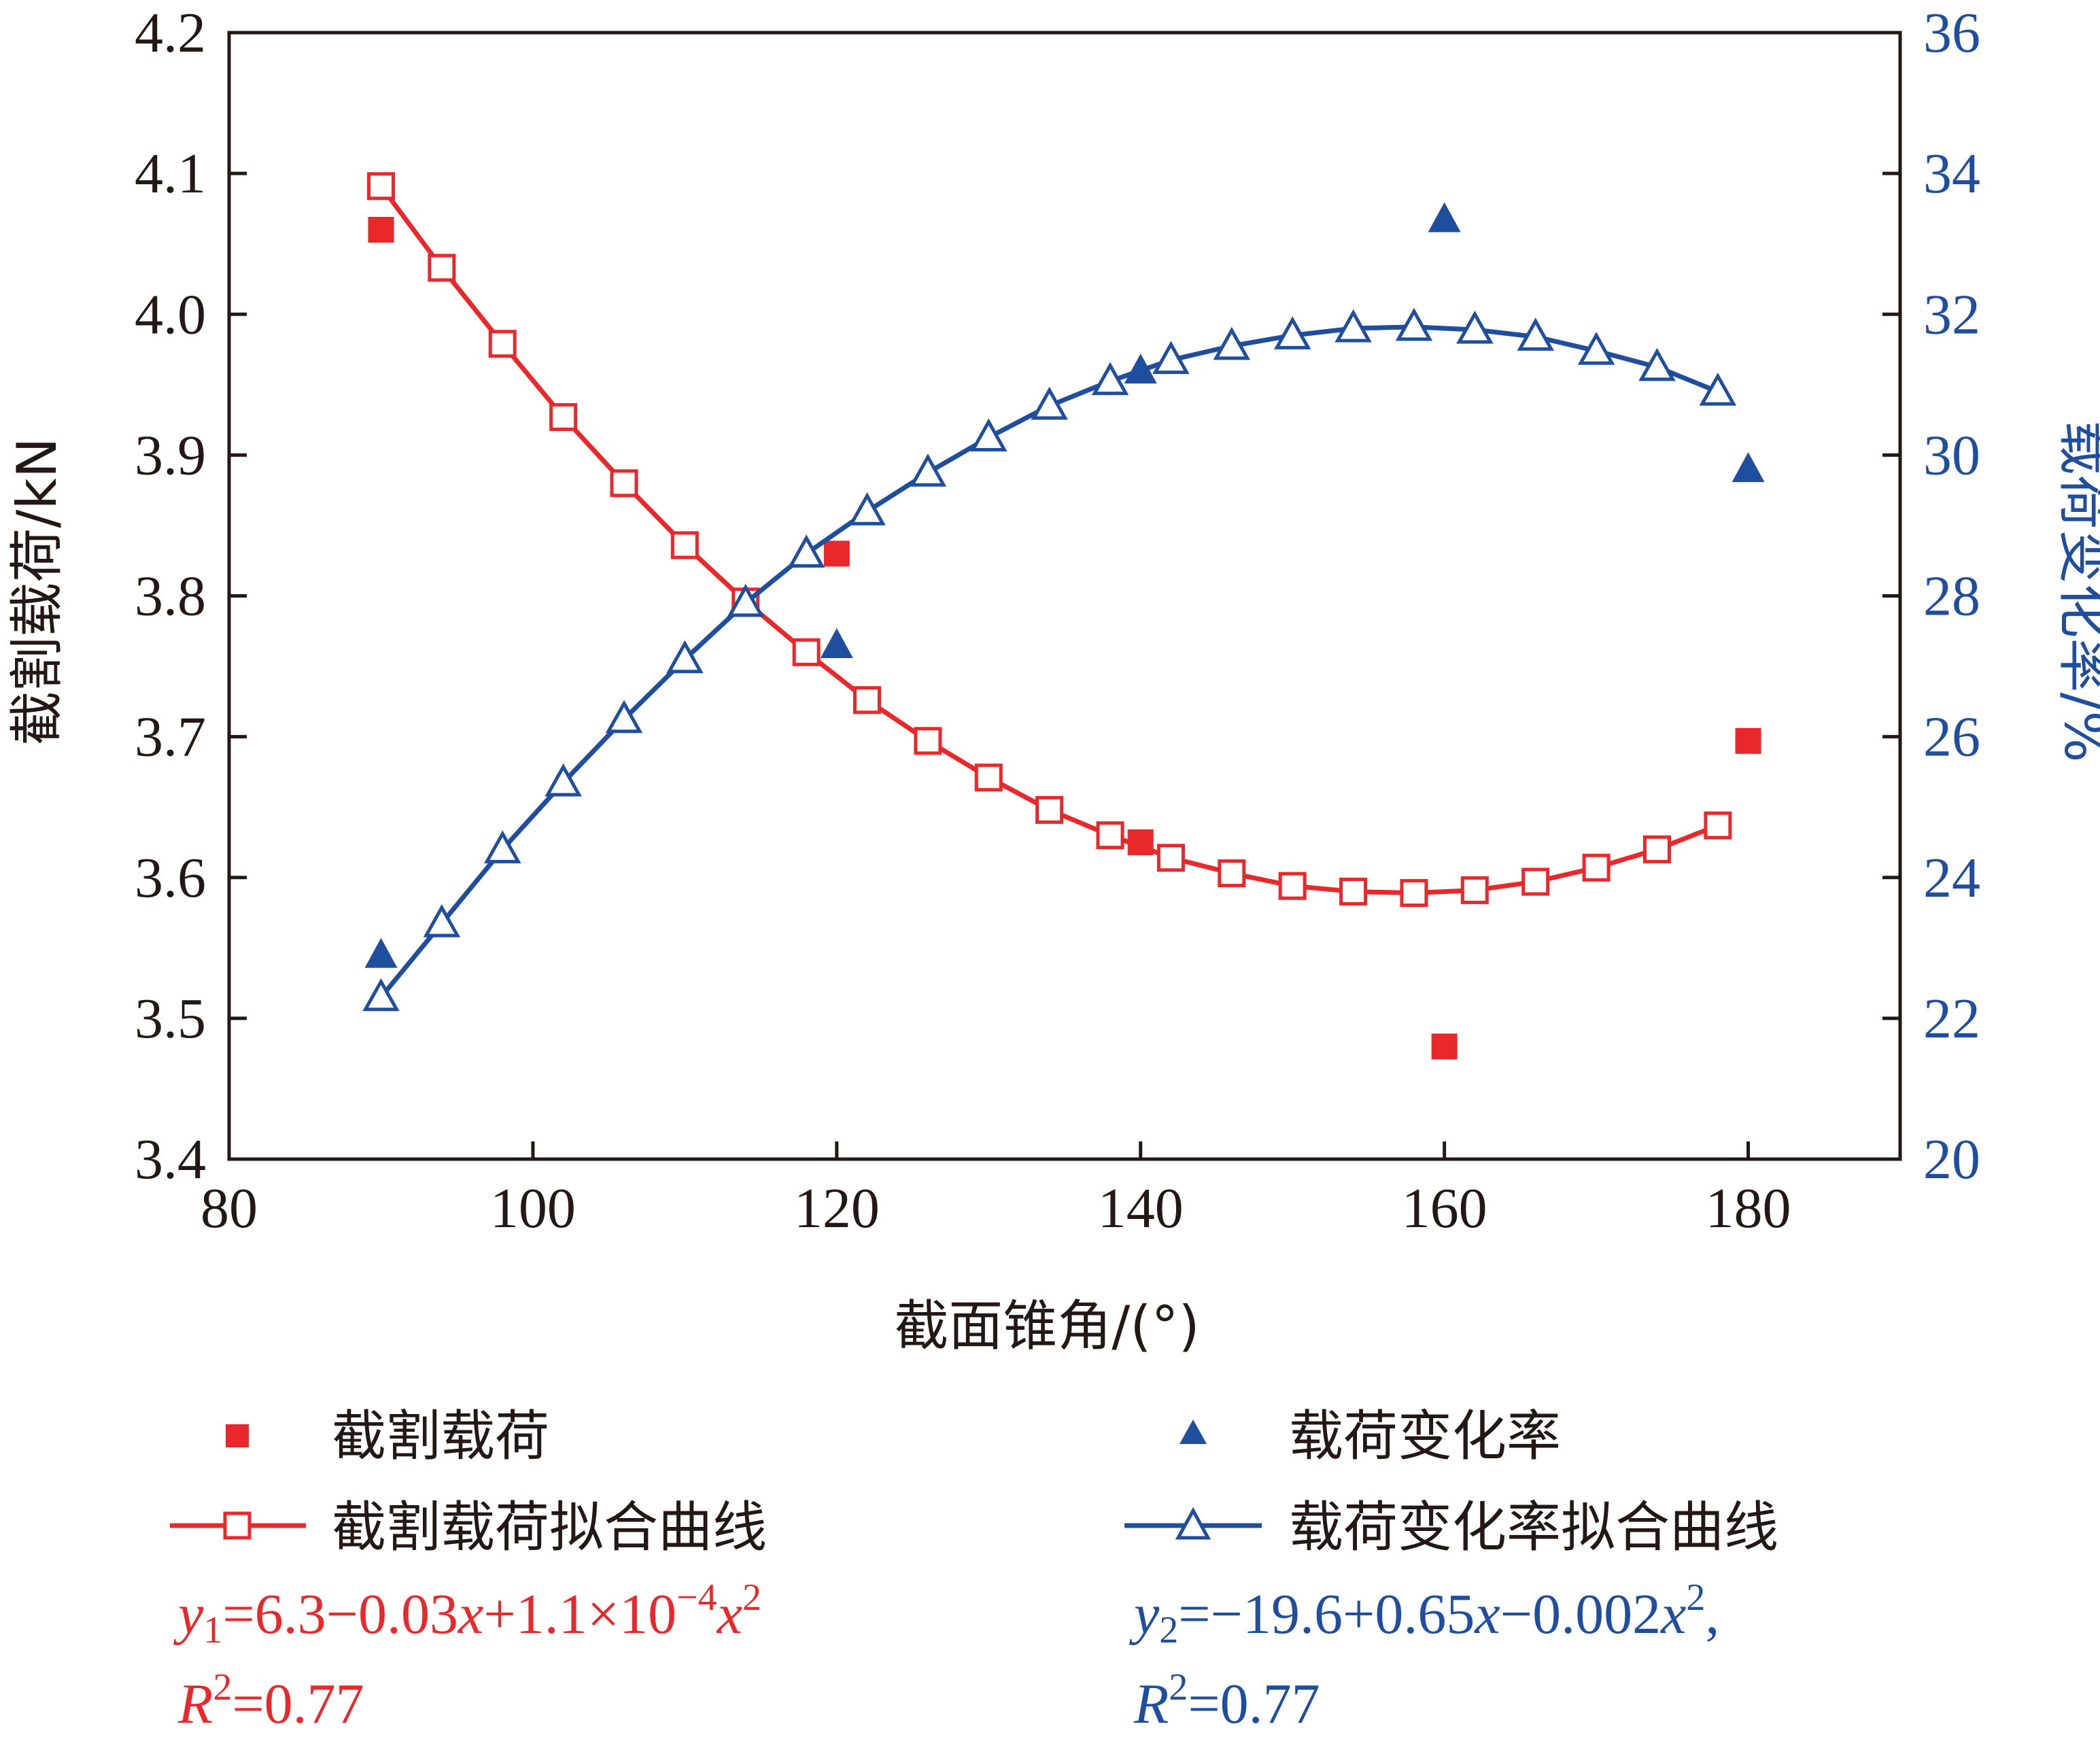 The width and height of the screenshot is (2100, 1737). I want to click on x-tick-label-180: 180, so click(1749, 1208).